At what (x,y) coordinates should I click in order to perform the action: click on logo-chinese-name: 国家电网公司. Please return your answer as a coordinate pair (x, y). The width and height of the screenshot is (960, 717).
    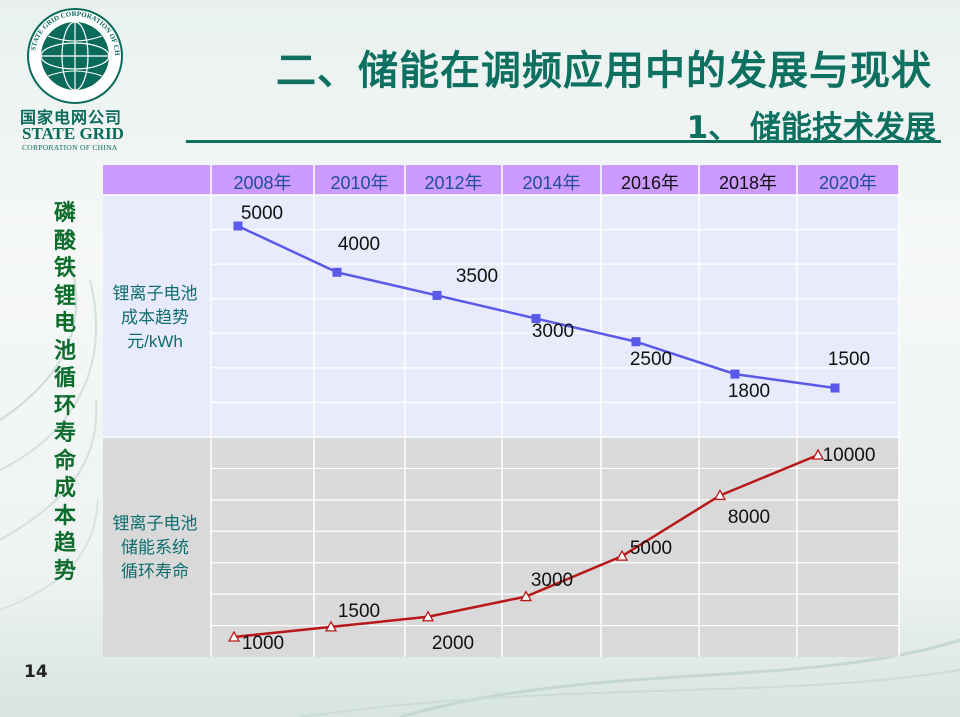
    Looking at the image, I should click on (71, 117).